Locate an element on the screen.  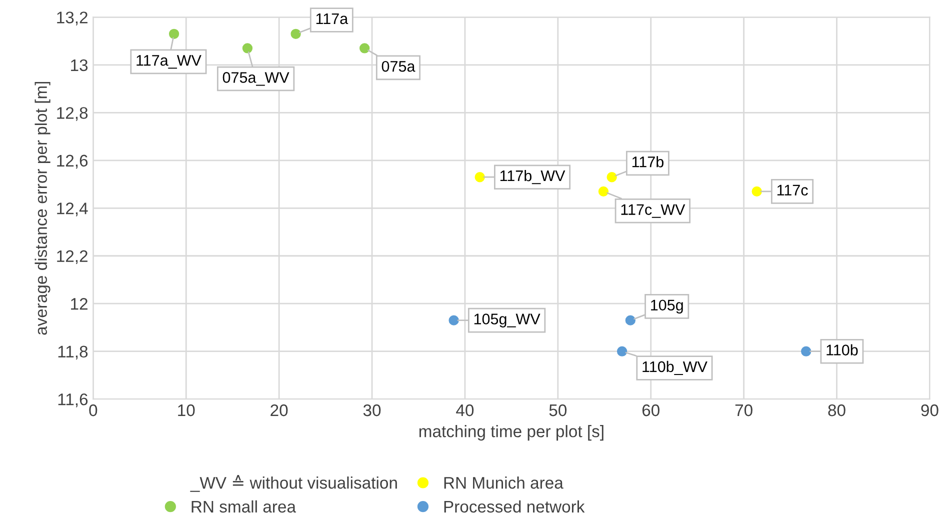
y-tick-label: 13 is located at coordinates (79, 65).